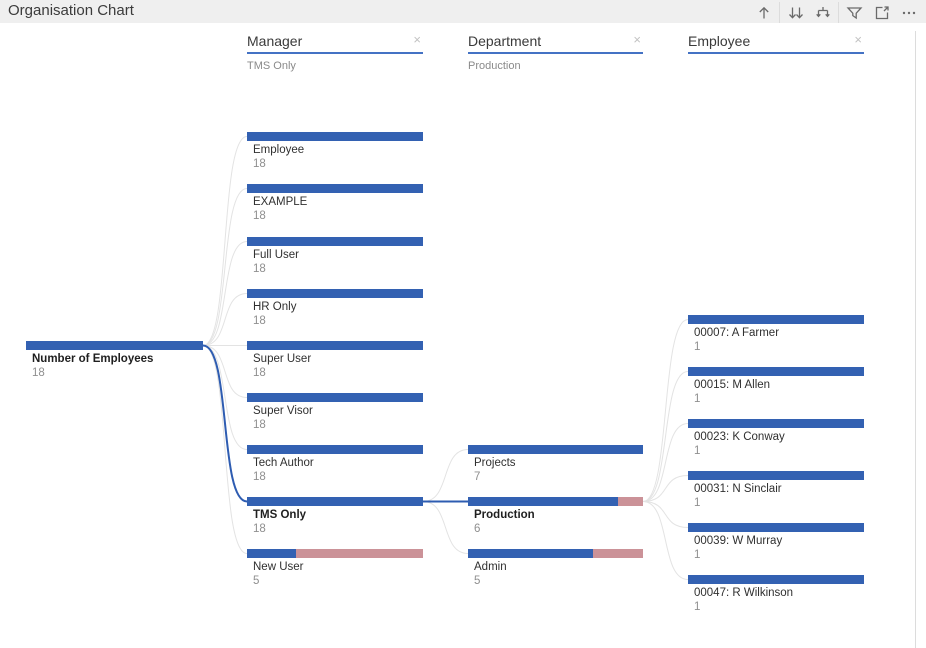 This screenshot has height=648, width=926. I want to click on node-label: Super Visor, so click(283, 411).